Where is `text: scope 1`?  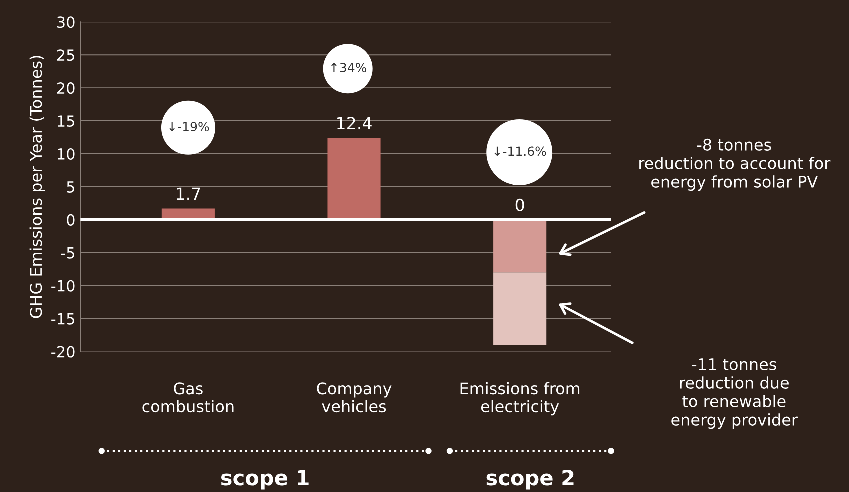 text: scope 1 is located at coordinates (265, 480).